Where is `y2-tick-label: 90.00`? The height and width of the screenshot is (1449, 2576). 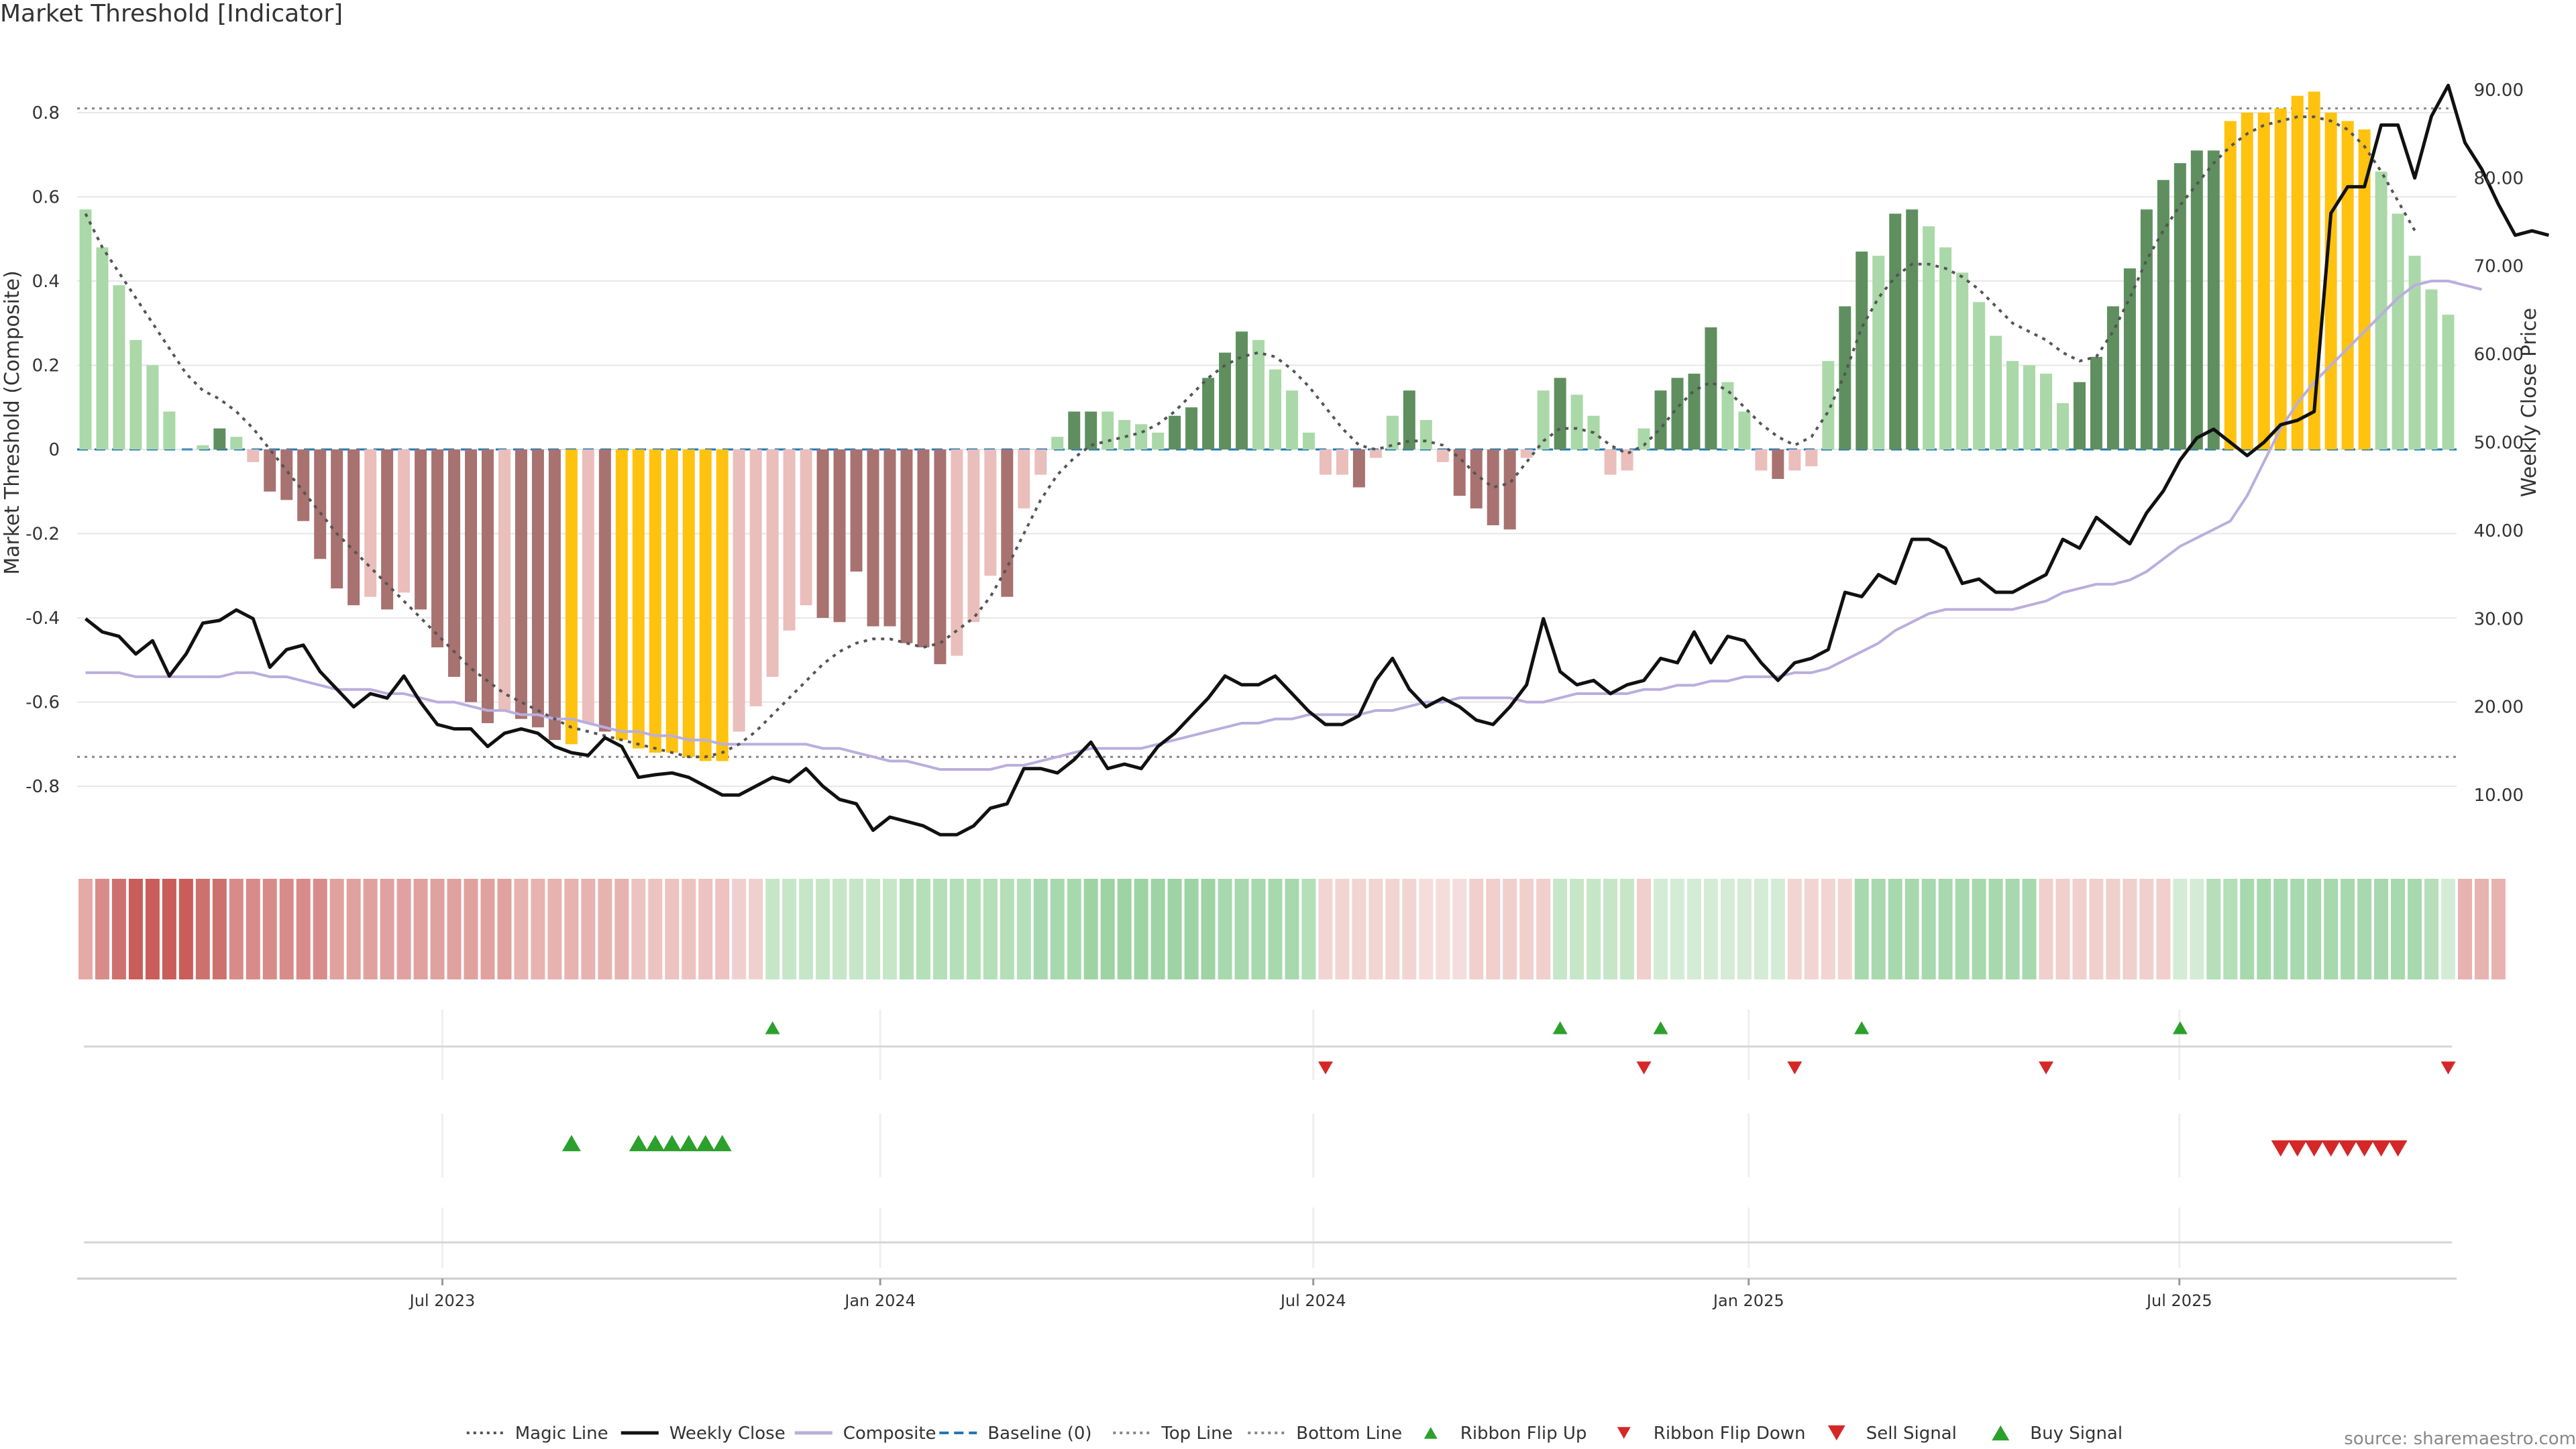 y2-tick-label: 90.00 is located at coordinates (2499, 90).